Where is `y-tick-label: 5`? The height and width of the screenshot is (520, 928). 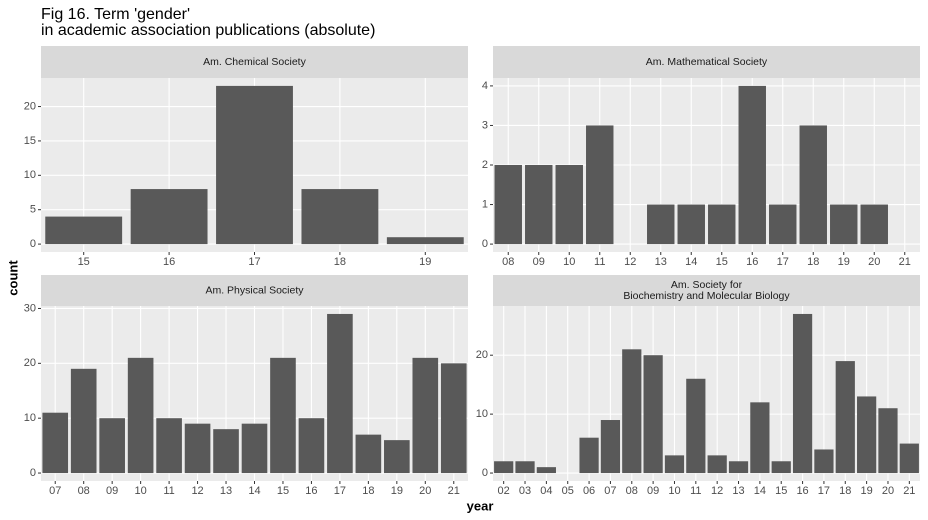 y-tick-label: 5 is located at coordinates (33, 210).